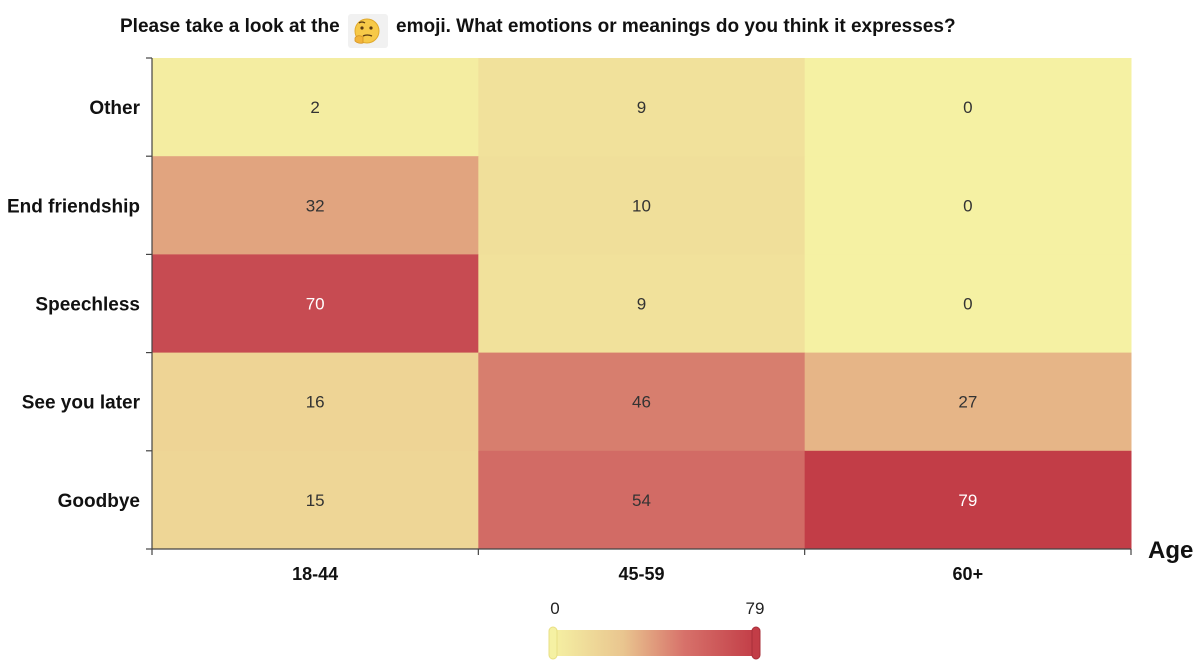  What do you see at coordinates (73, 206) in the screenshot?
I see `y-axis-label: End friendship` at bounding box center [73, 206].